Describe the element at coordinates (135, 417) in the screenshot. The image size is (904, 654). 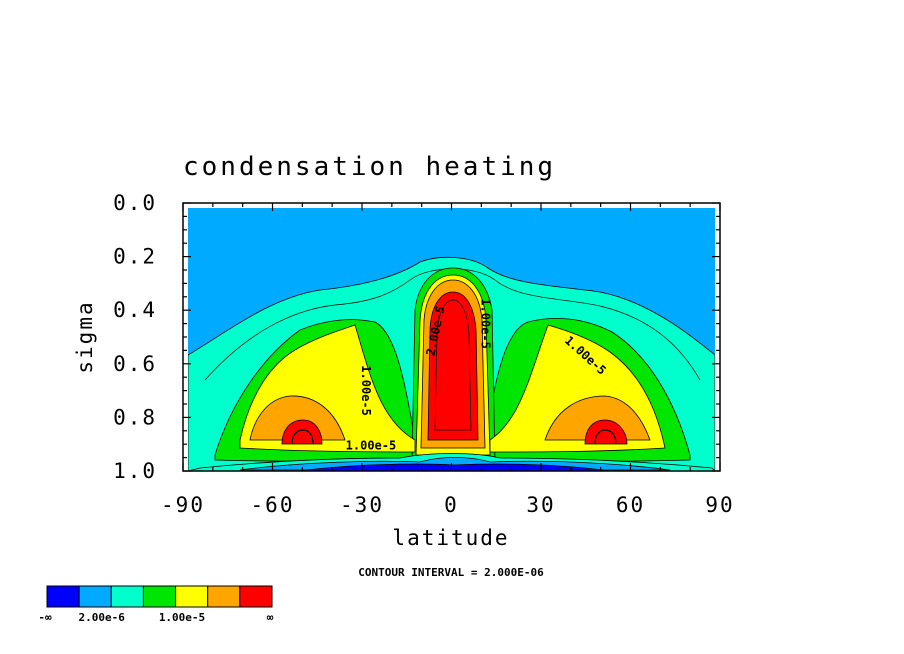
I see `y-tick-label: 0.8` at that location.